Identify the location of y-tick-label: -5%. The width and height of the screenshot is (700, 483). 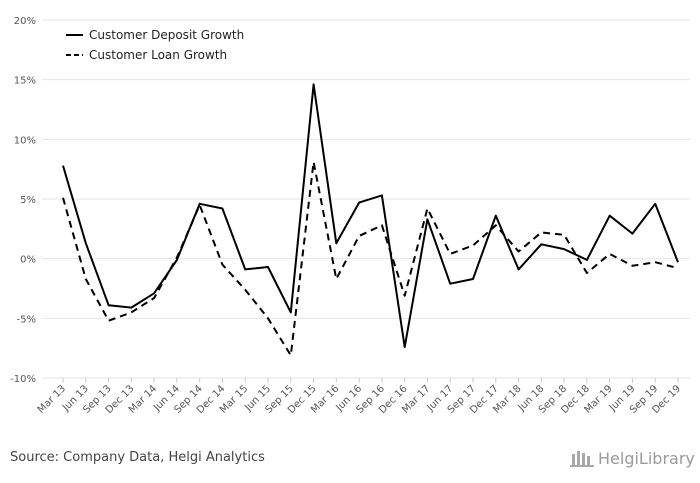
(26, 319).